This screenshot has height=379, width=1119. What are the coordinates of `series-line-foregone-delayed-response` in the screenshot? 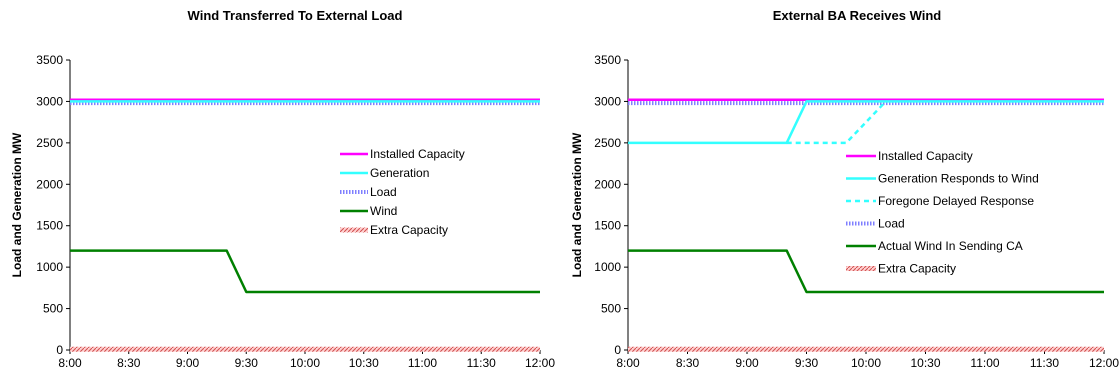 It's located at (836, 122).